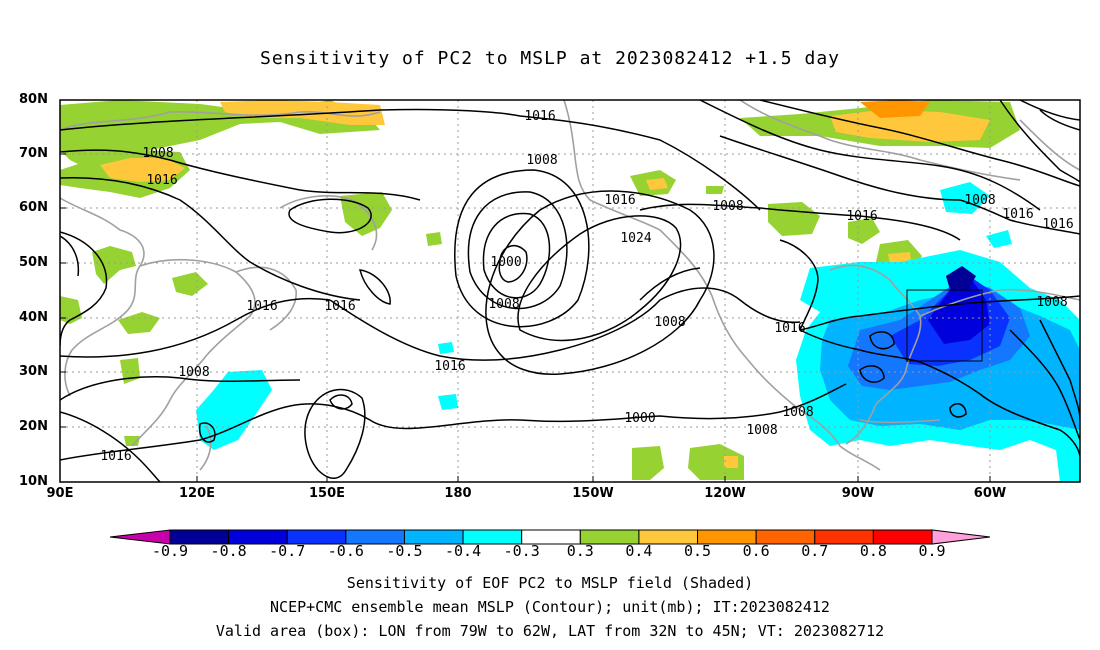 This screenshot has height=650, width=1100. What do you see at coordinates (990, 493) in the screenshot?
I see `lon-label-60w: 60W` at bounding box center [990, 493].